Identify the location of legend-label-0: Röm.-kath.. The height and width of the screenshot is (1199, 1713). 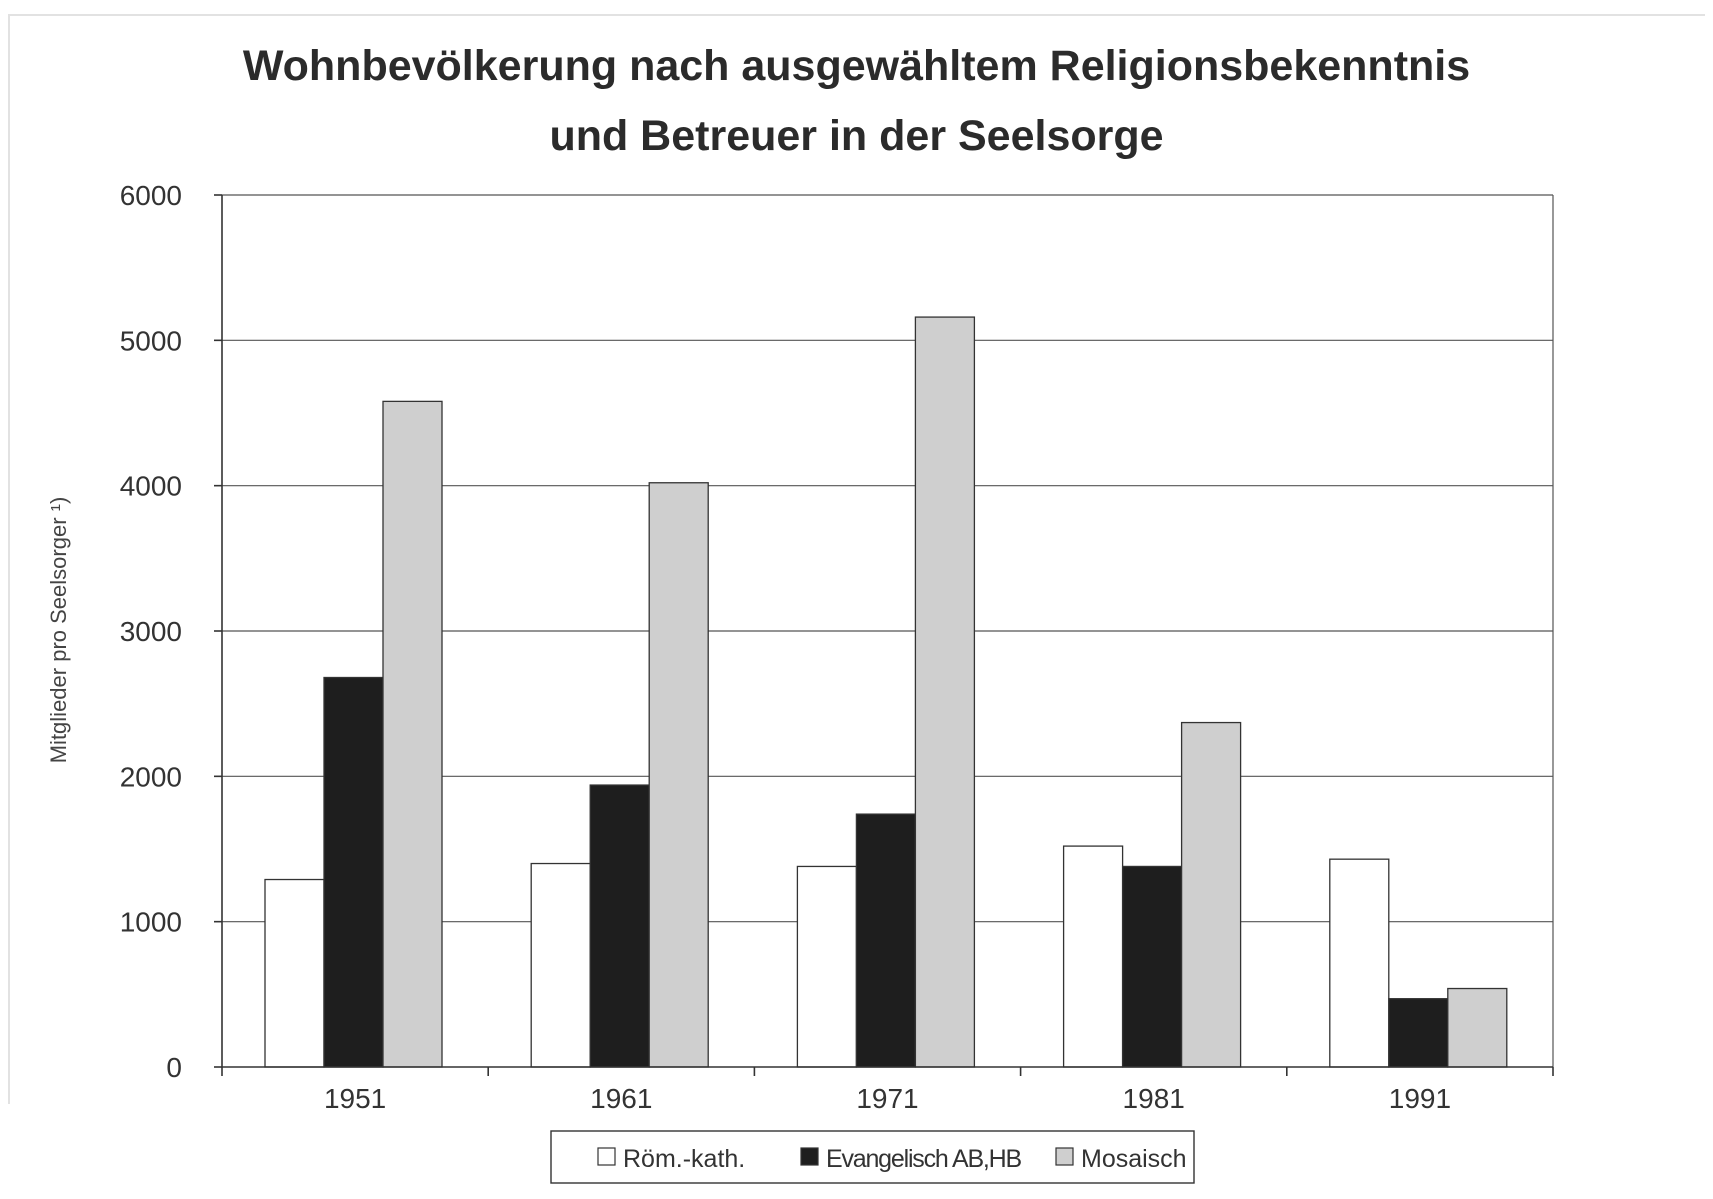
(684, 1159).